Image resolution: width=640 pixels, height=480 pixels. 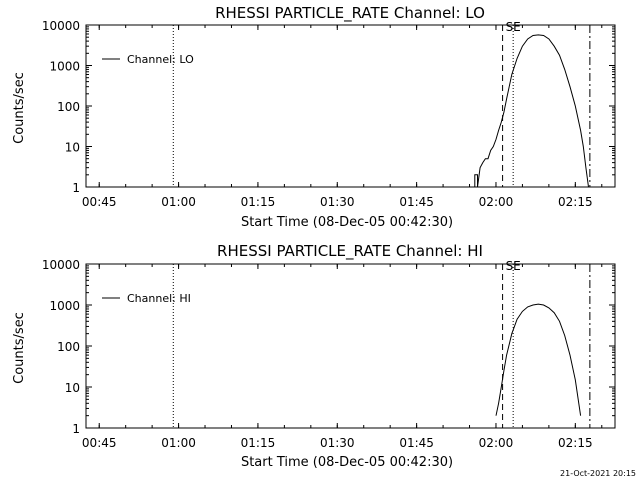 What do you see at coordinates (350, 13) in the screenshot?
I see `chart-title: RHESSI PARTICLE_RATE Channel: LO` at bounding box center [350, 13].